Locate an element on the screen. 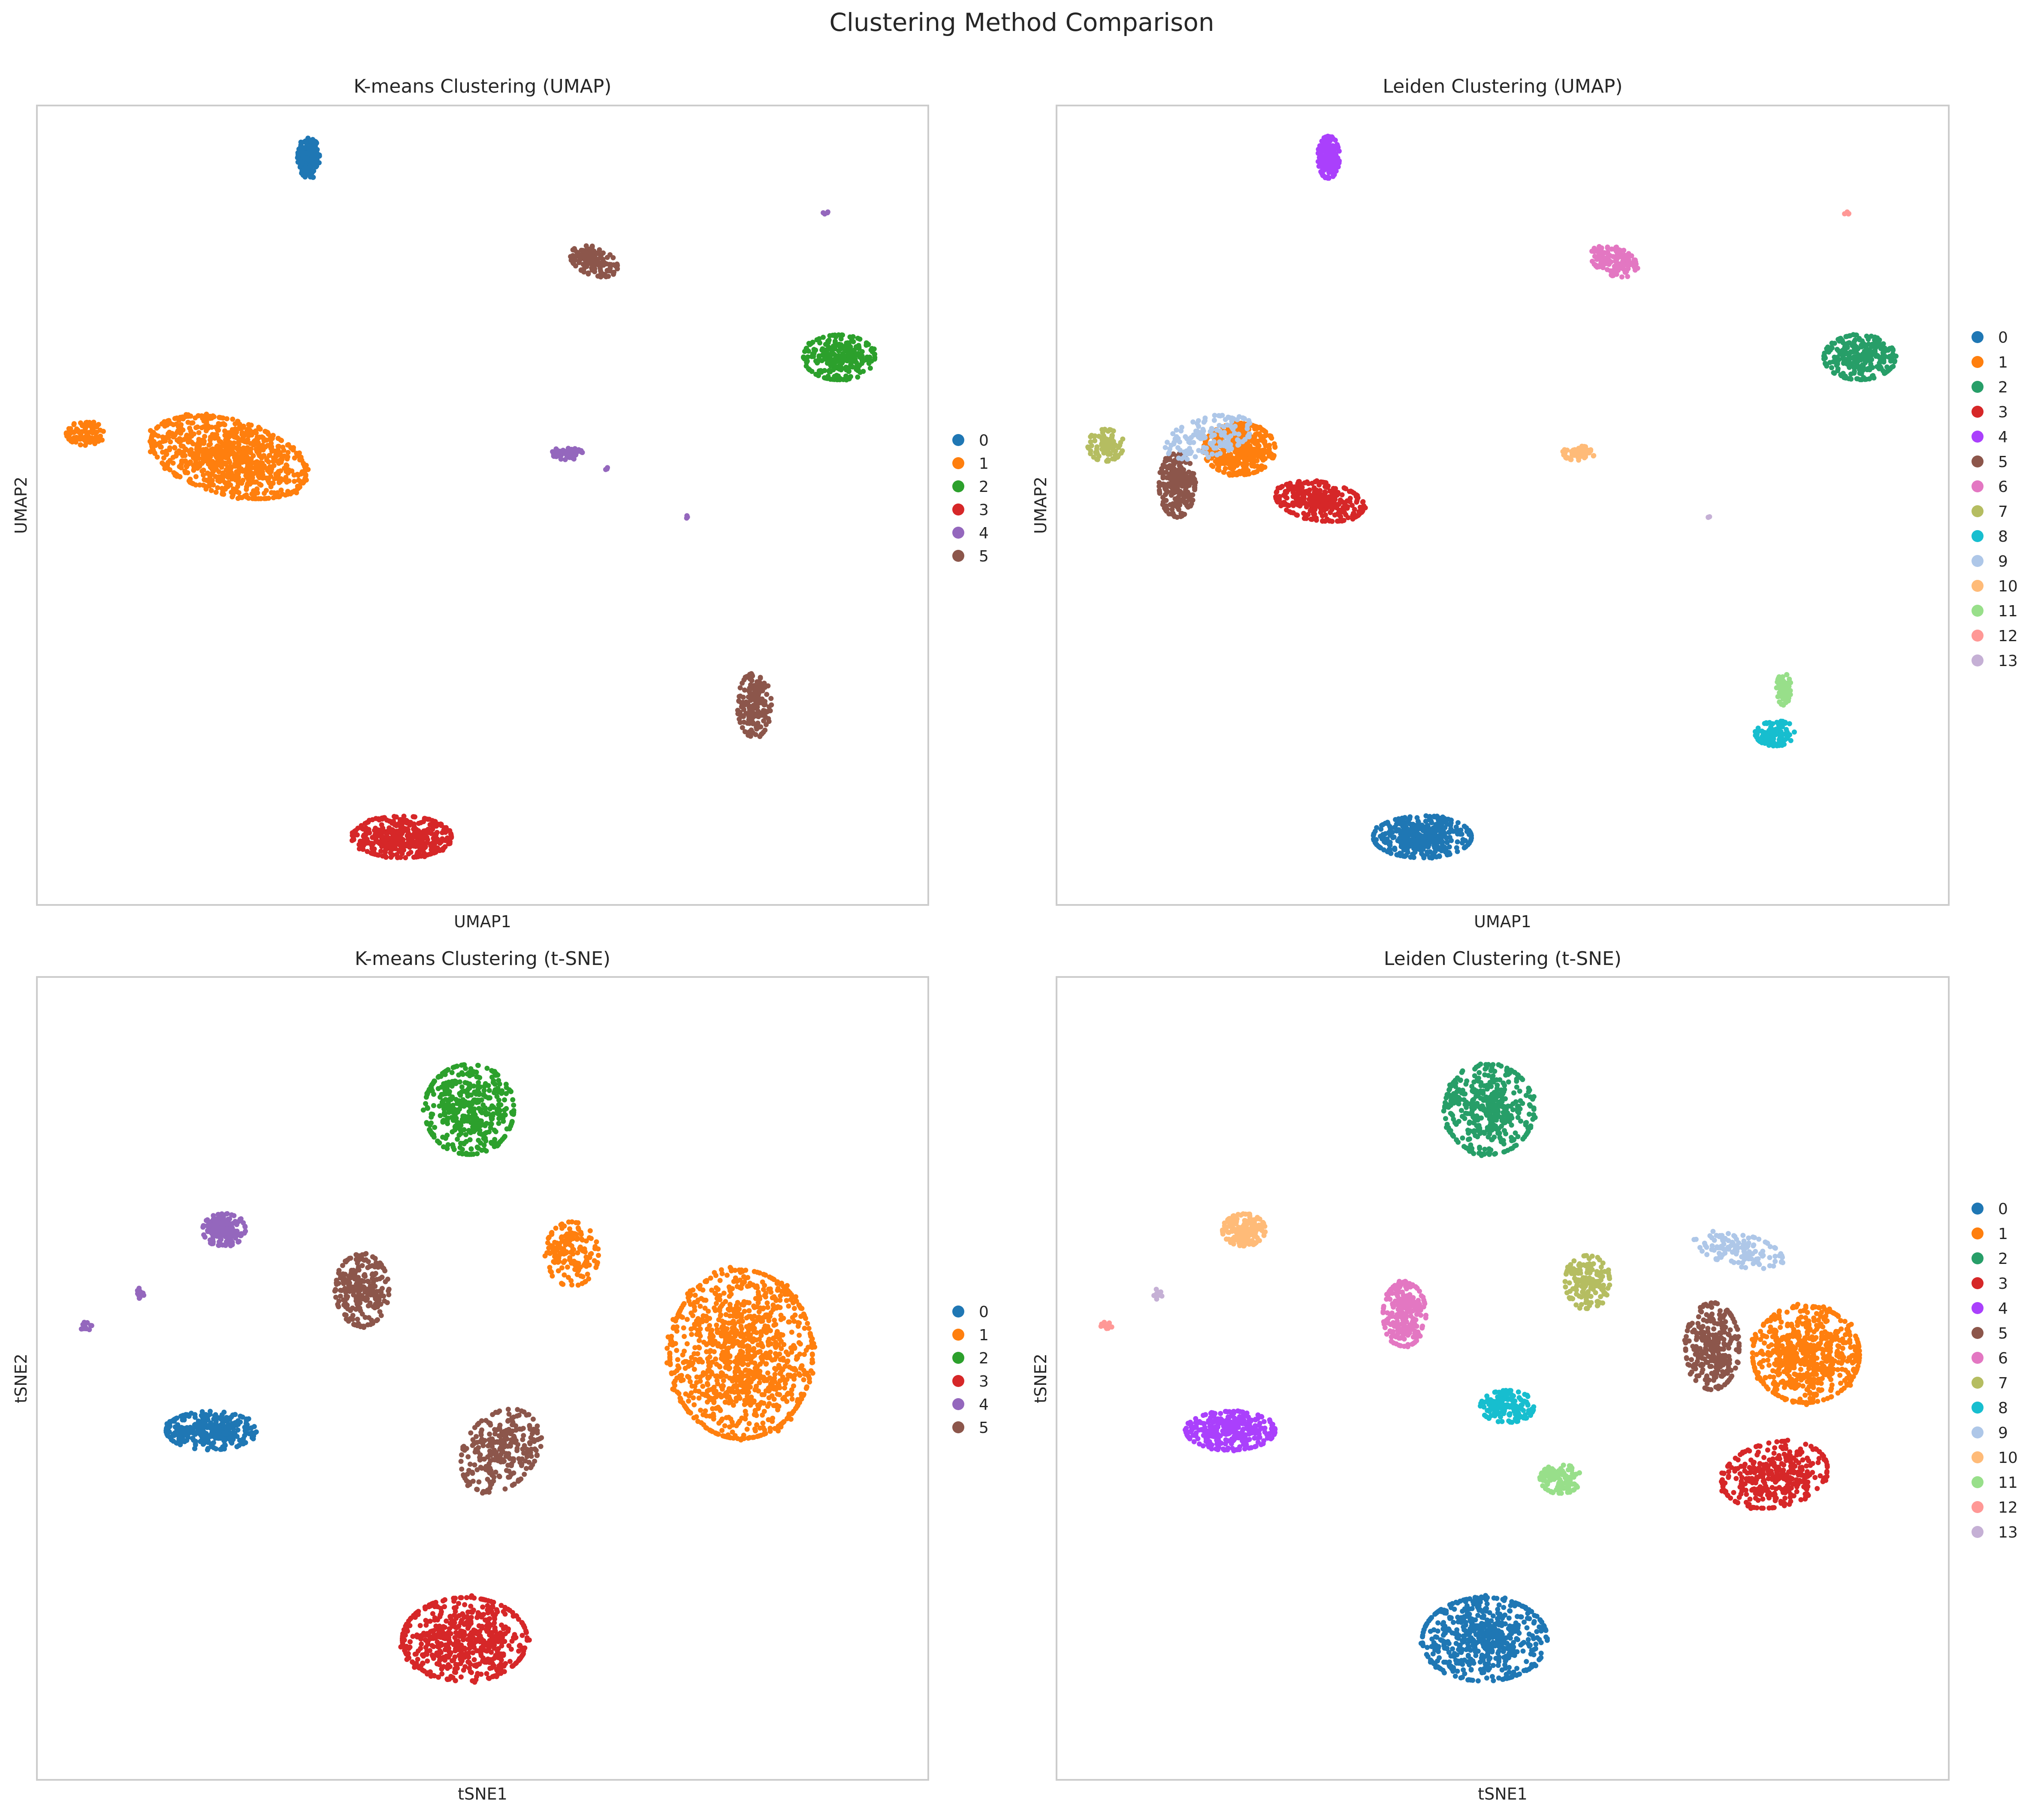 This screenshot has width=2044, height=1806. legend-label-4: 4 is located at coordinates (984, 533).